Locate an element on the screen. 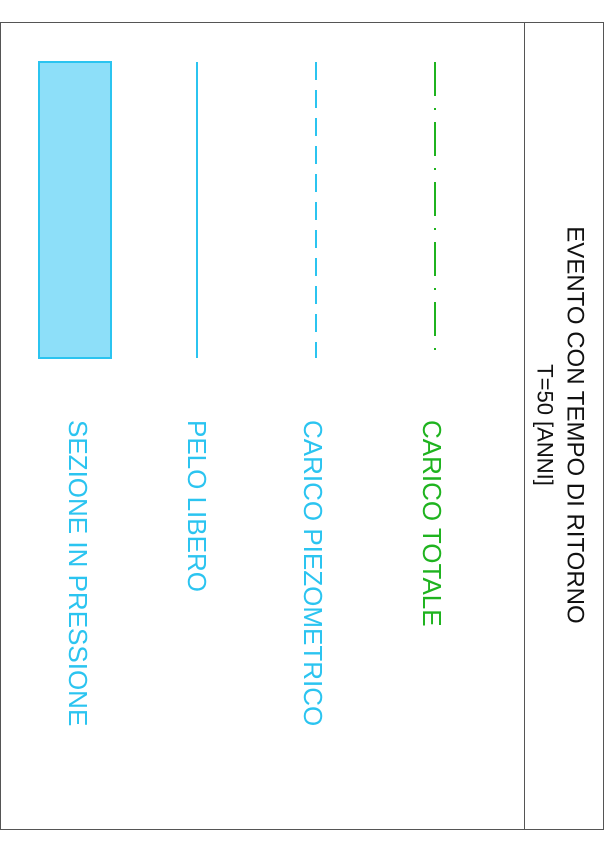  subtitle: T=50 [ANNI] is located at coordinates (545, 425).